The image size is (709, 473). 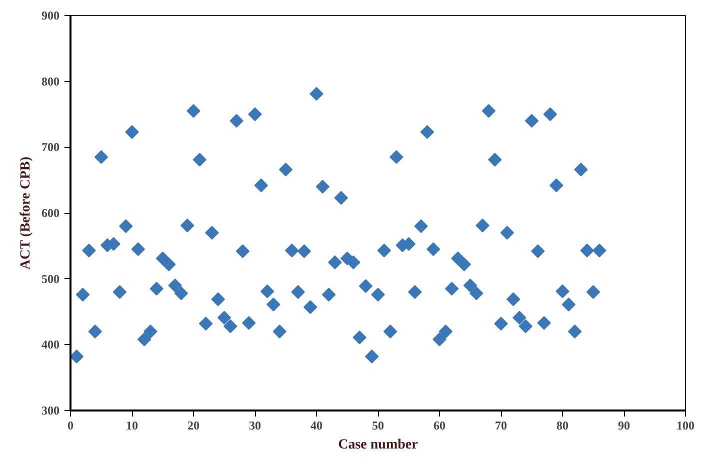 What do you see at coordinates (51, 279) in the screenshot?
I see `y-tick-label: 500` at bounding box center [51, 279].